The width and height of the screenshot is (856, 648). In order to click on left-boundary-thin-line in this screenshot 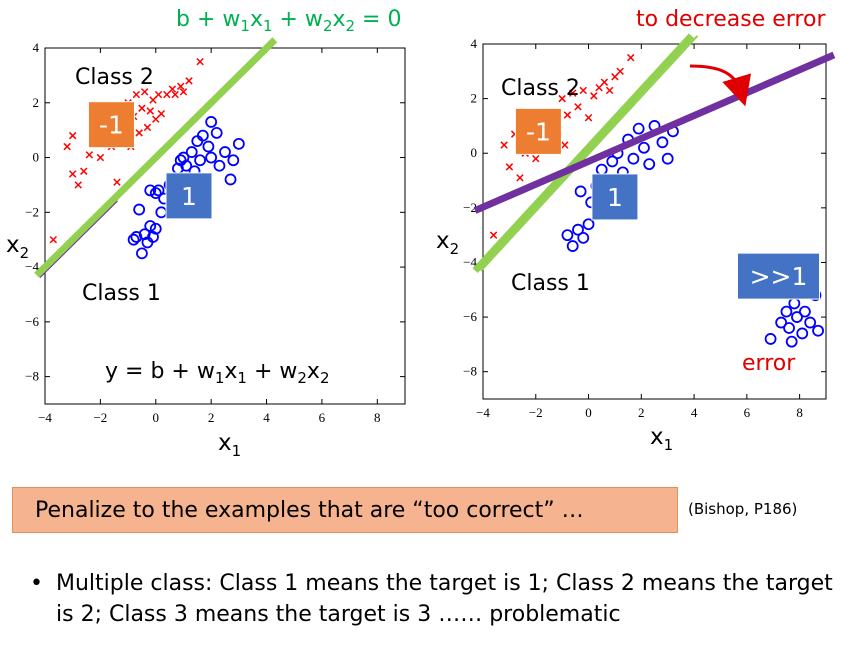, I will do `click(78, 239)`.